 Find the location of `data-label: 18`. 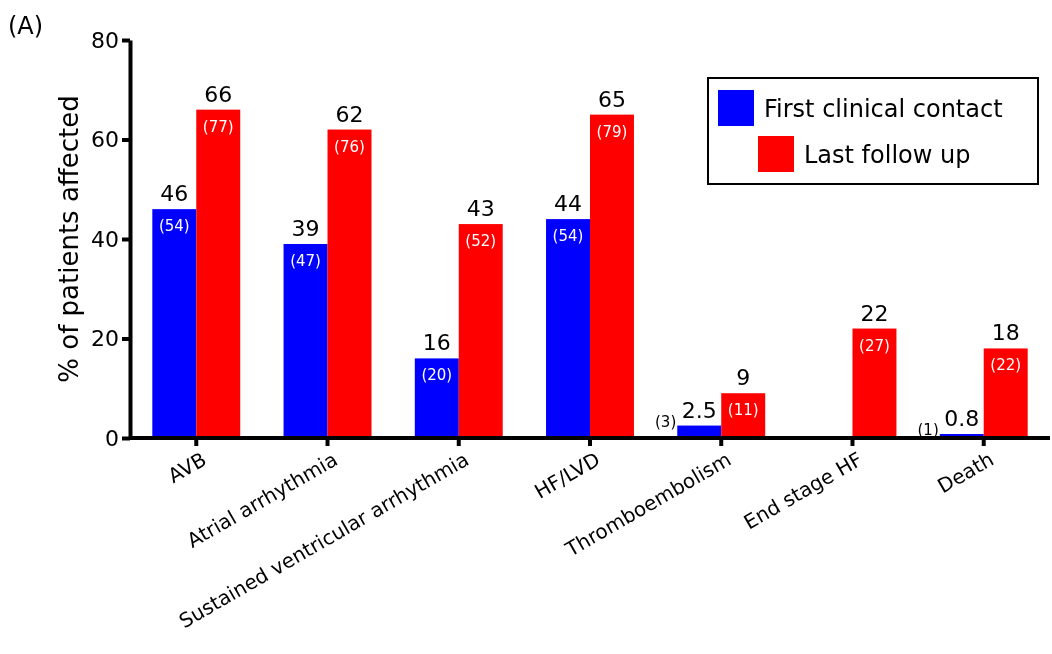

data-label: 18 is located at coordinates (1005, 333).